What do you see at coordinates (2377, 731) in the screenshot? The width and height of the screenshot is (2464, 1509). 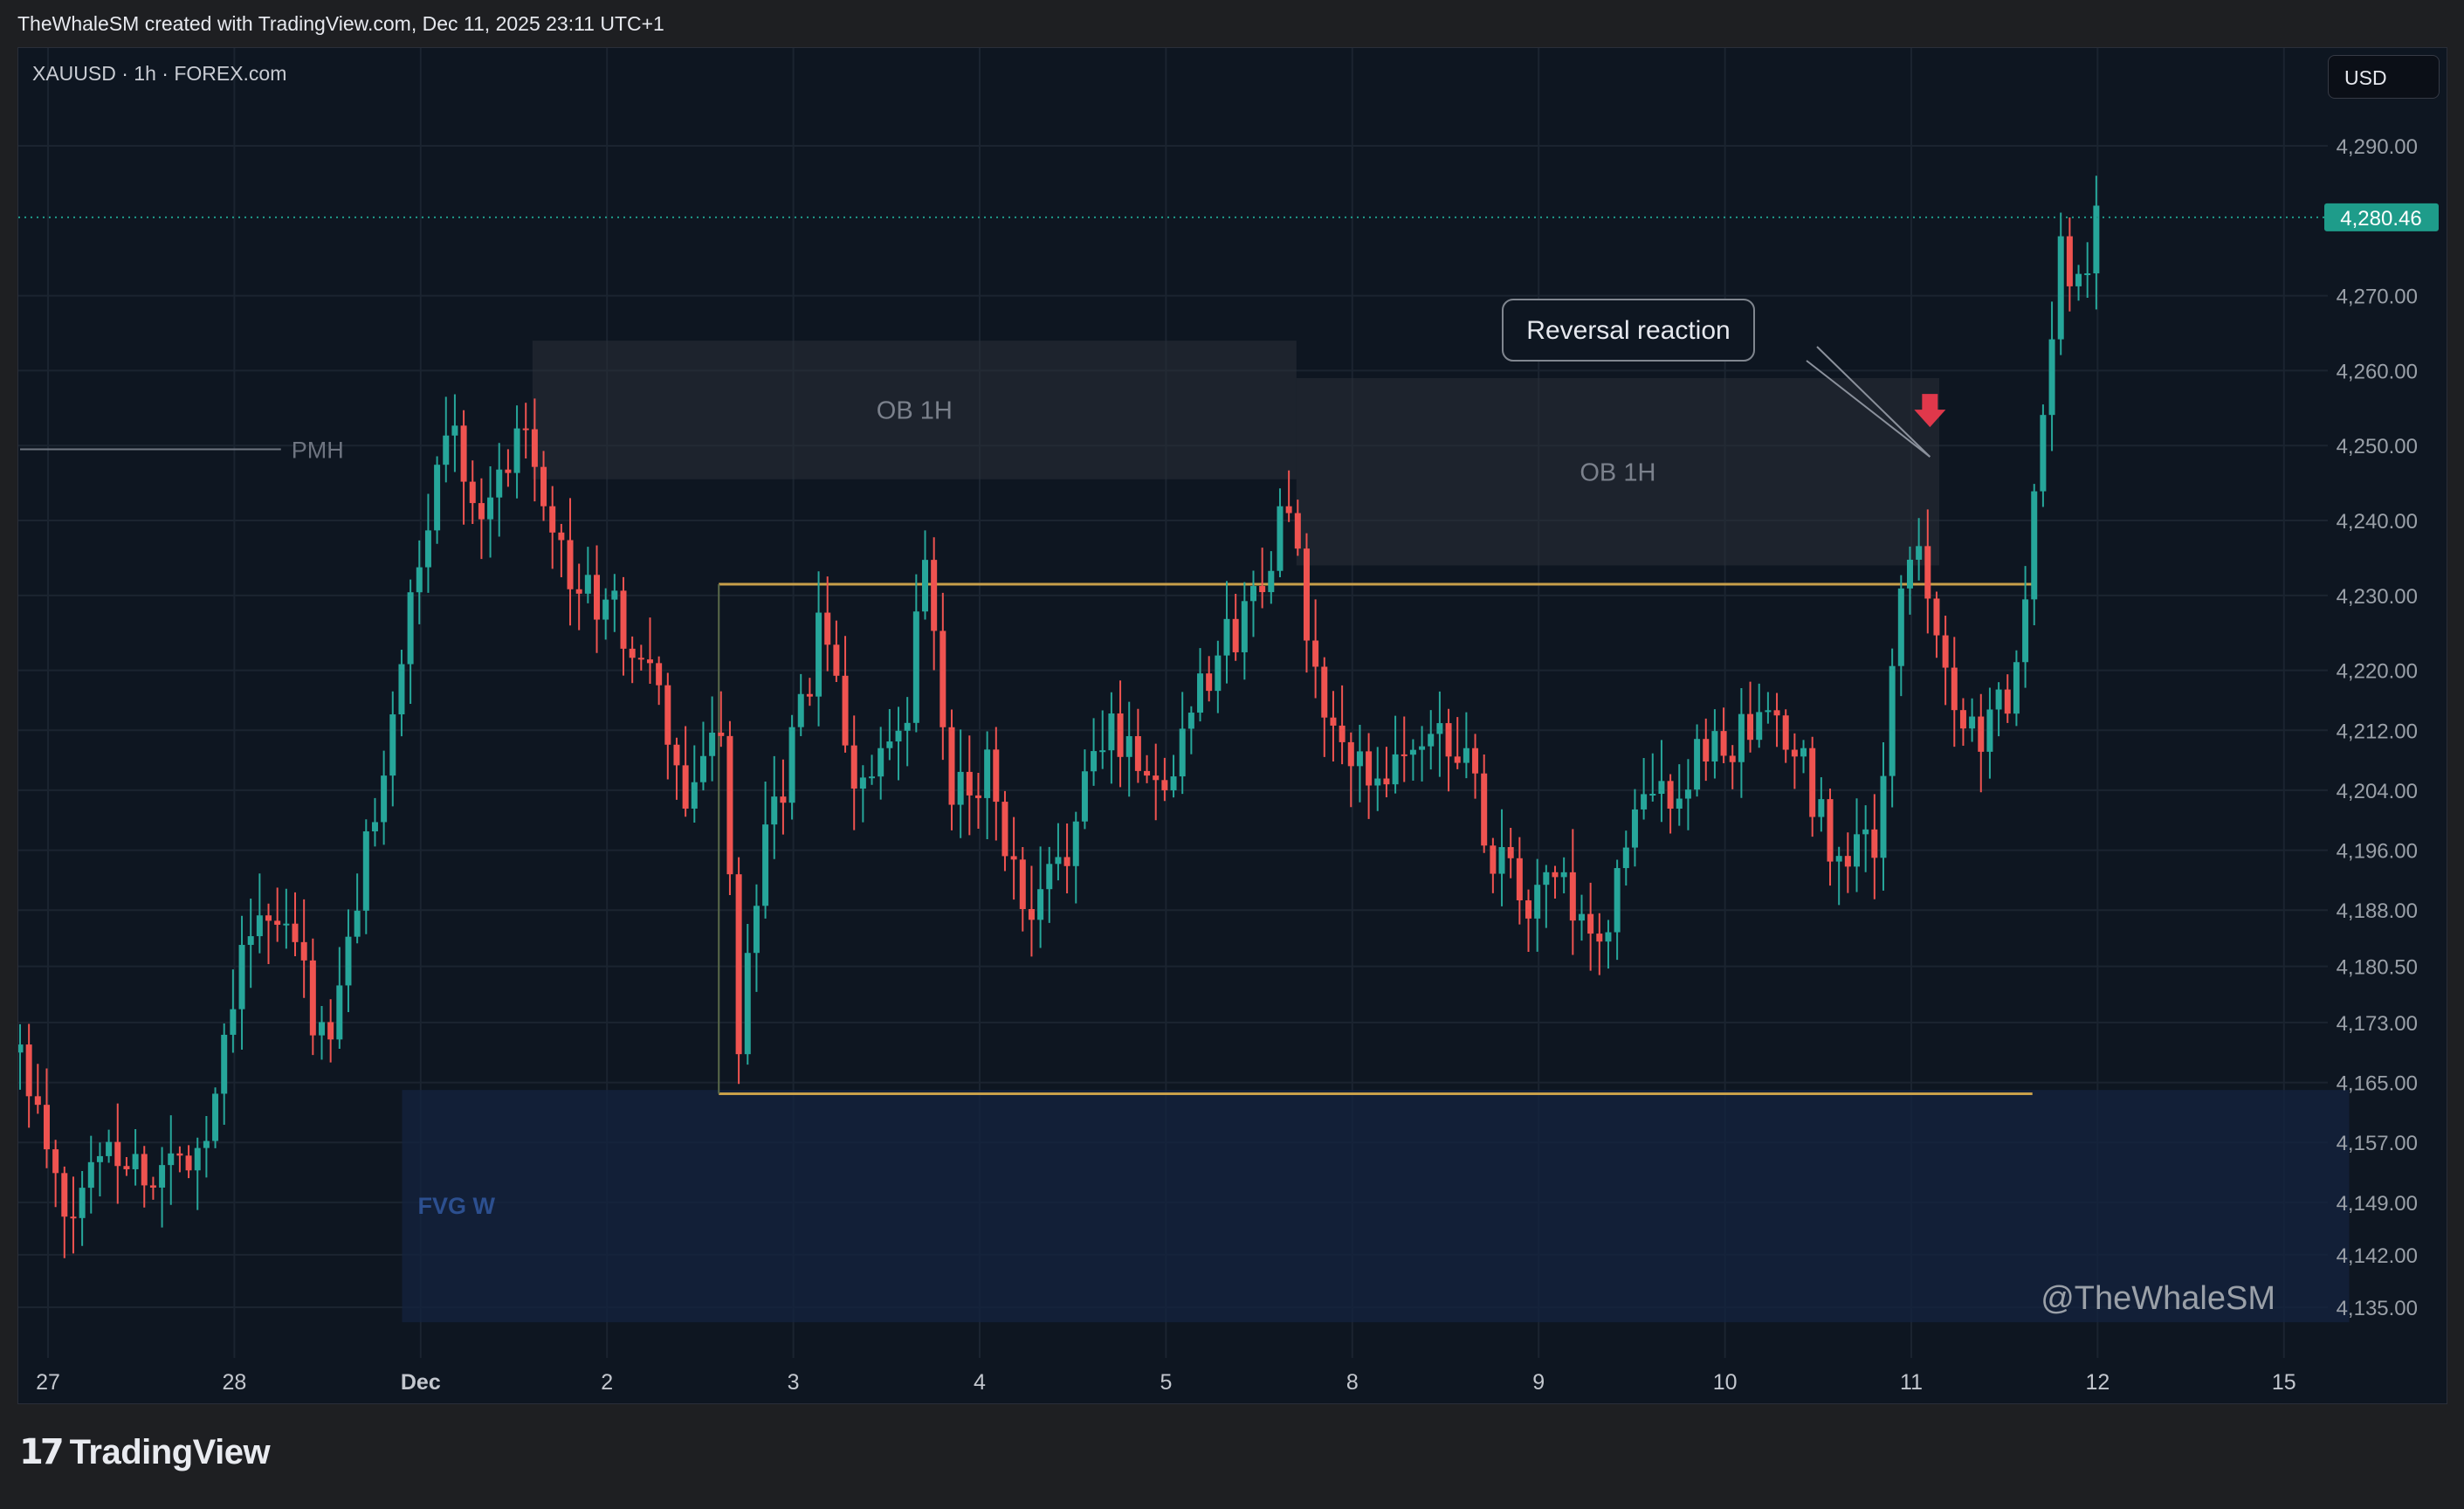 I see `y-tick-label: 4,212.00` at bounding box center [2377, 731].